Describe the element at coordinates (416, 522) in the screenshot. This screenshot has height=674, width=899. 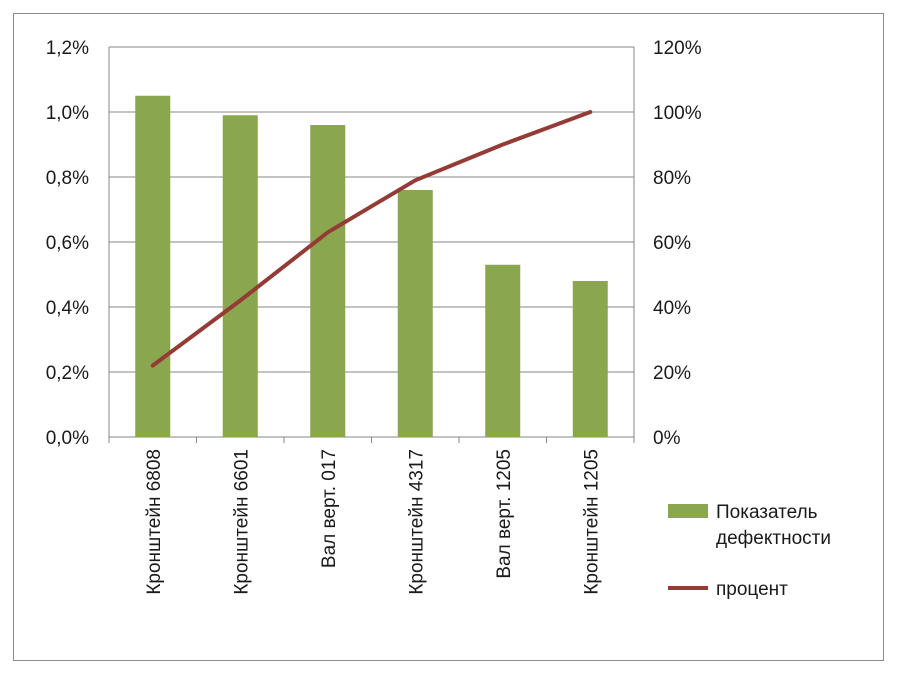
I see `x-tick-label: Кронштейн 4317` at that location.